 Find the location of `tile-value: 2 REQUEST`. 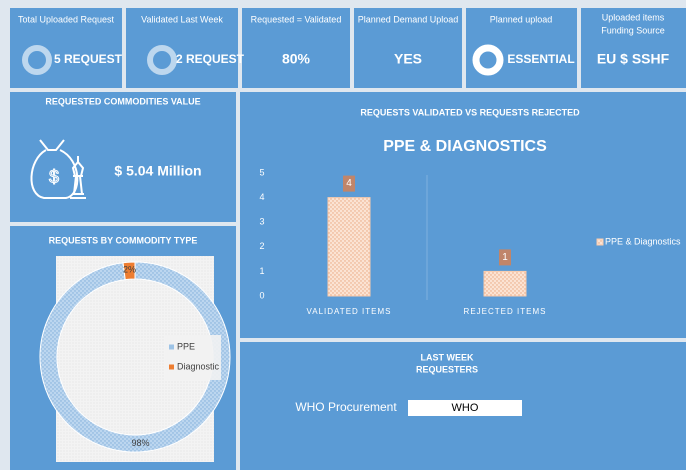

tile-value: 2 REQUEST is located at coordinates (210, 59).